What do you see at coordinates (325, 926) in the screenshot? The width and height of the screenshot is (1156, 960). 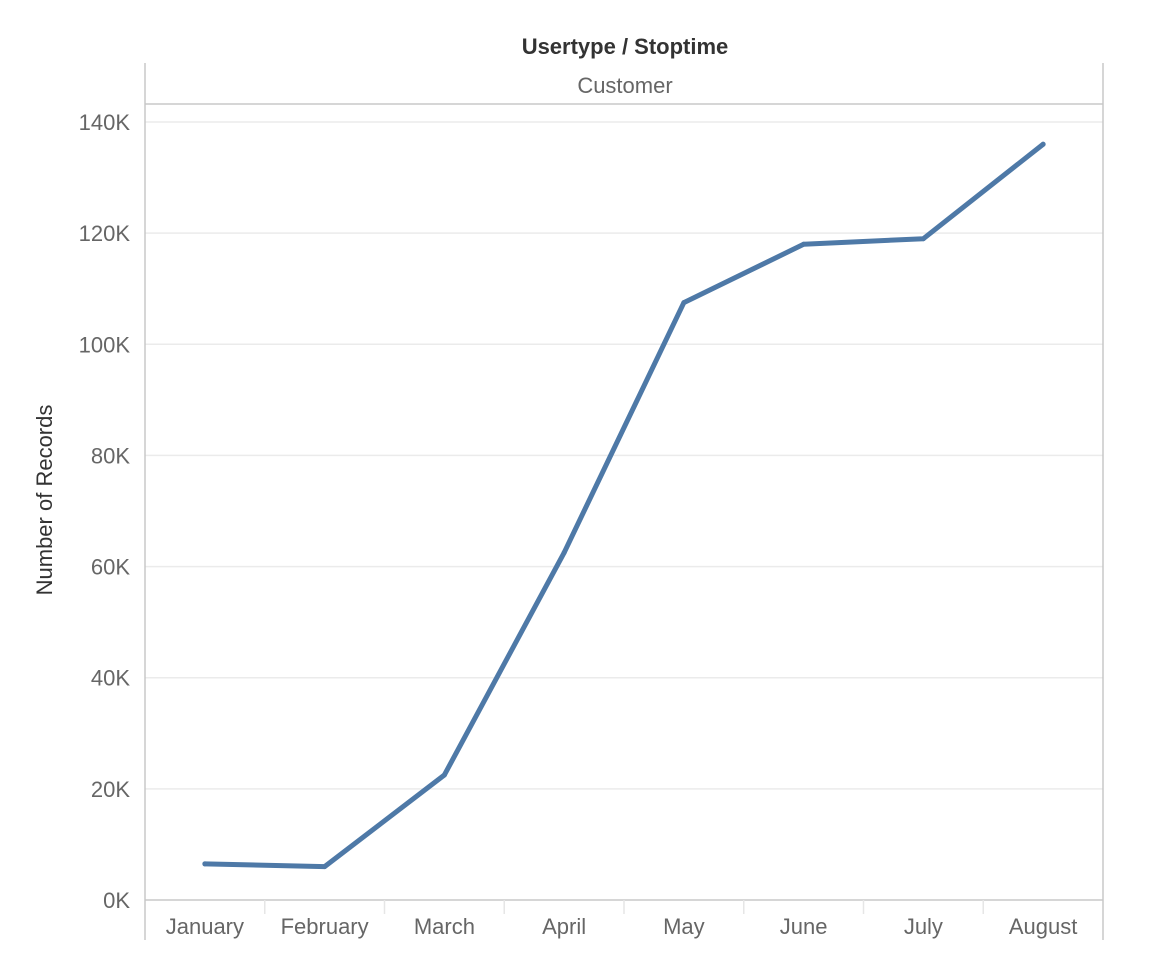 I see `x-tick-label: February` at bounding box center [325, 926].